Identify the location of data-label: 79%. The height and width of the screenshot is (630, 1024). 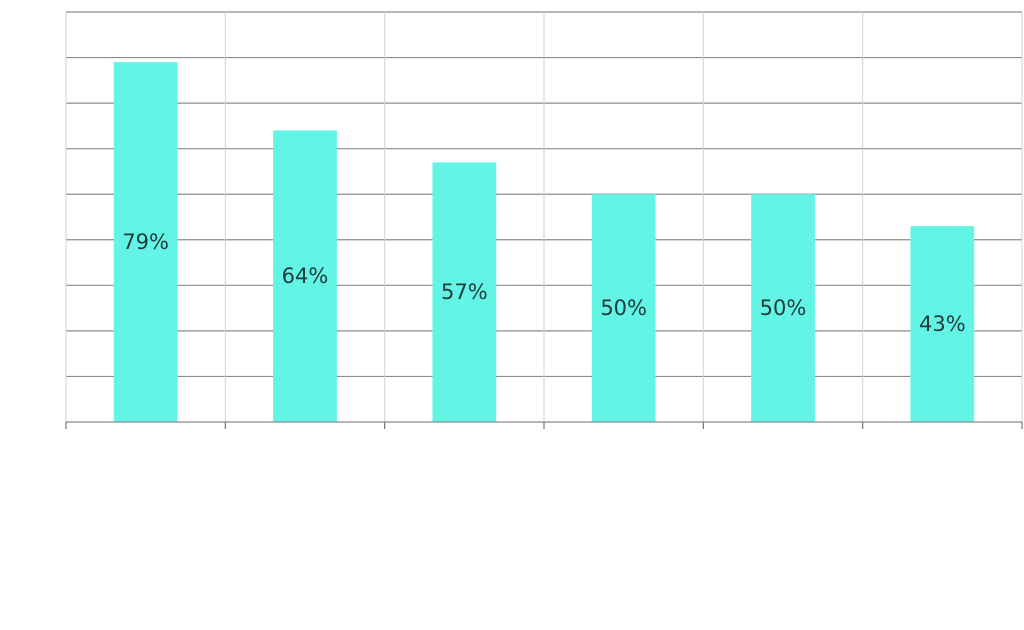
(145, 242).